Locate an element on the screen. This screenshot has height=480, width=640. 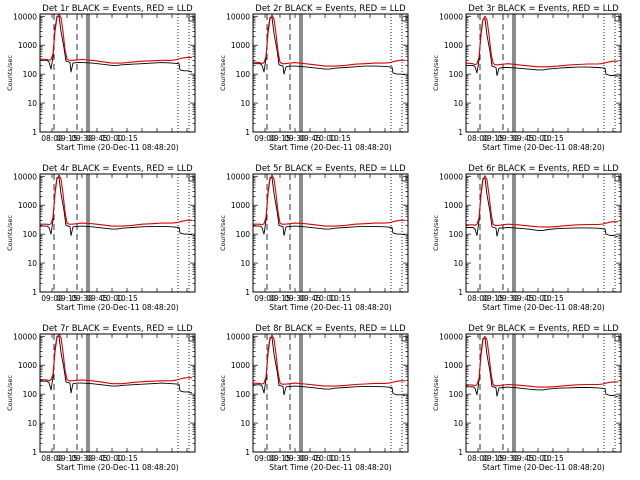
panel-title: Det 5r BLACK = Events, RED = LLD is located at coordinates (330, 169).